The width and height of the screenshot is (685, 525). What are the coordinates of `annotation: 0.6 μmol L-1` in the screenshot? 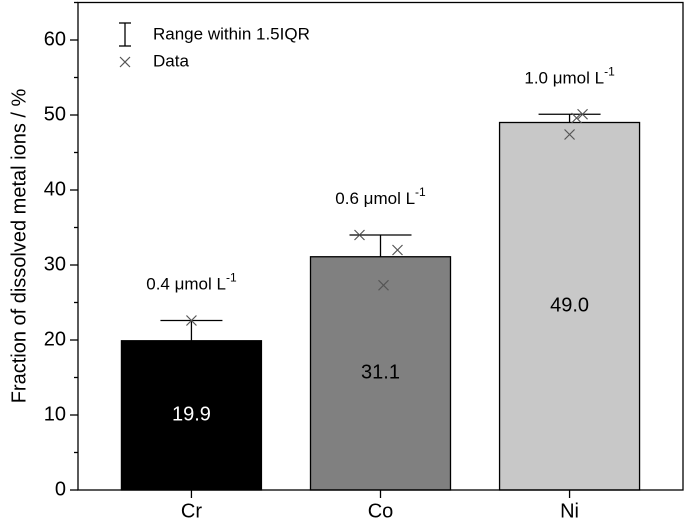 It's located at (380, 196).